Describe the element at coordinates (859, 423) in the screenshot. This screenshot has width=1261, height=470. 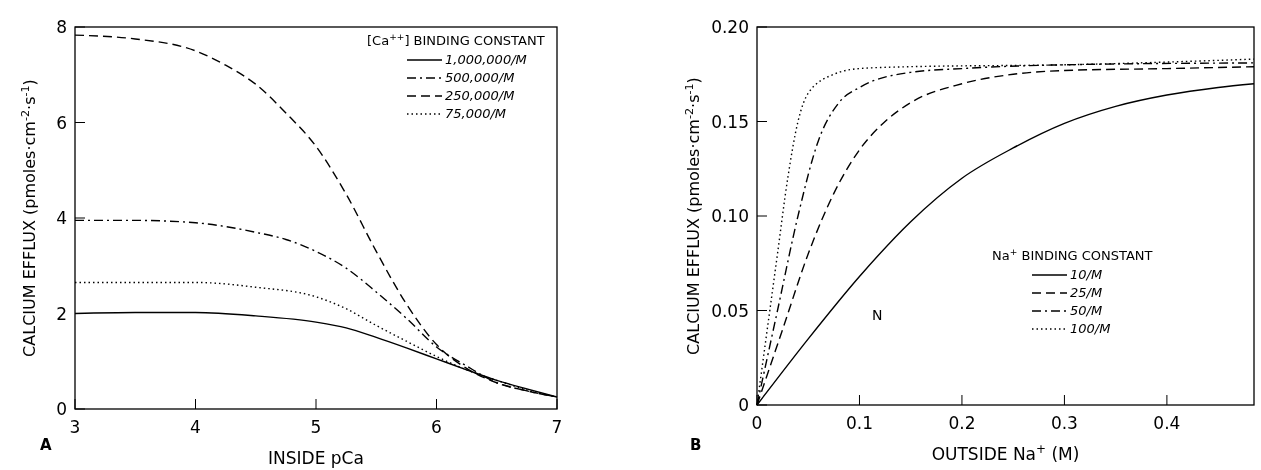
I see `x-tick-label: 0.1` at that location.